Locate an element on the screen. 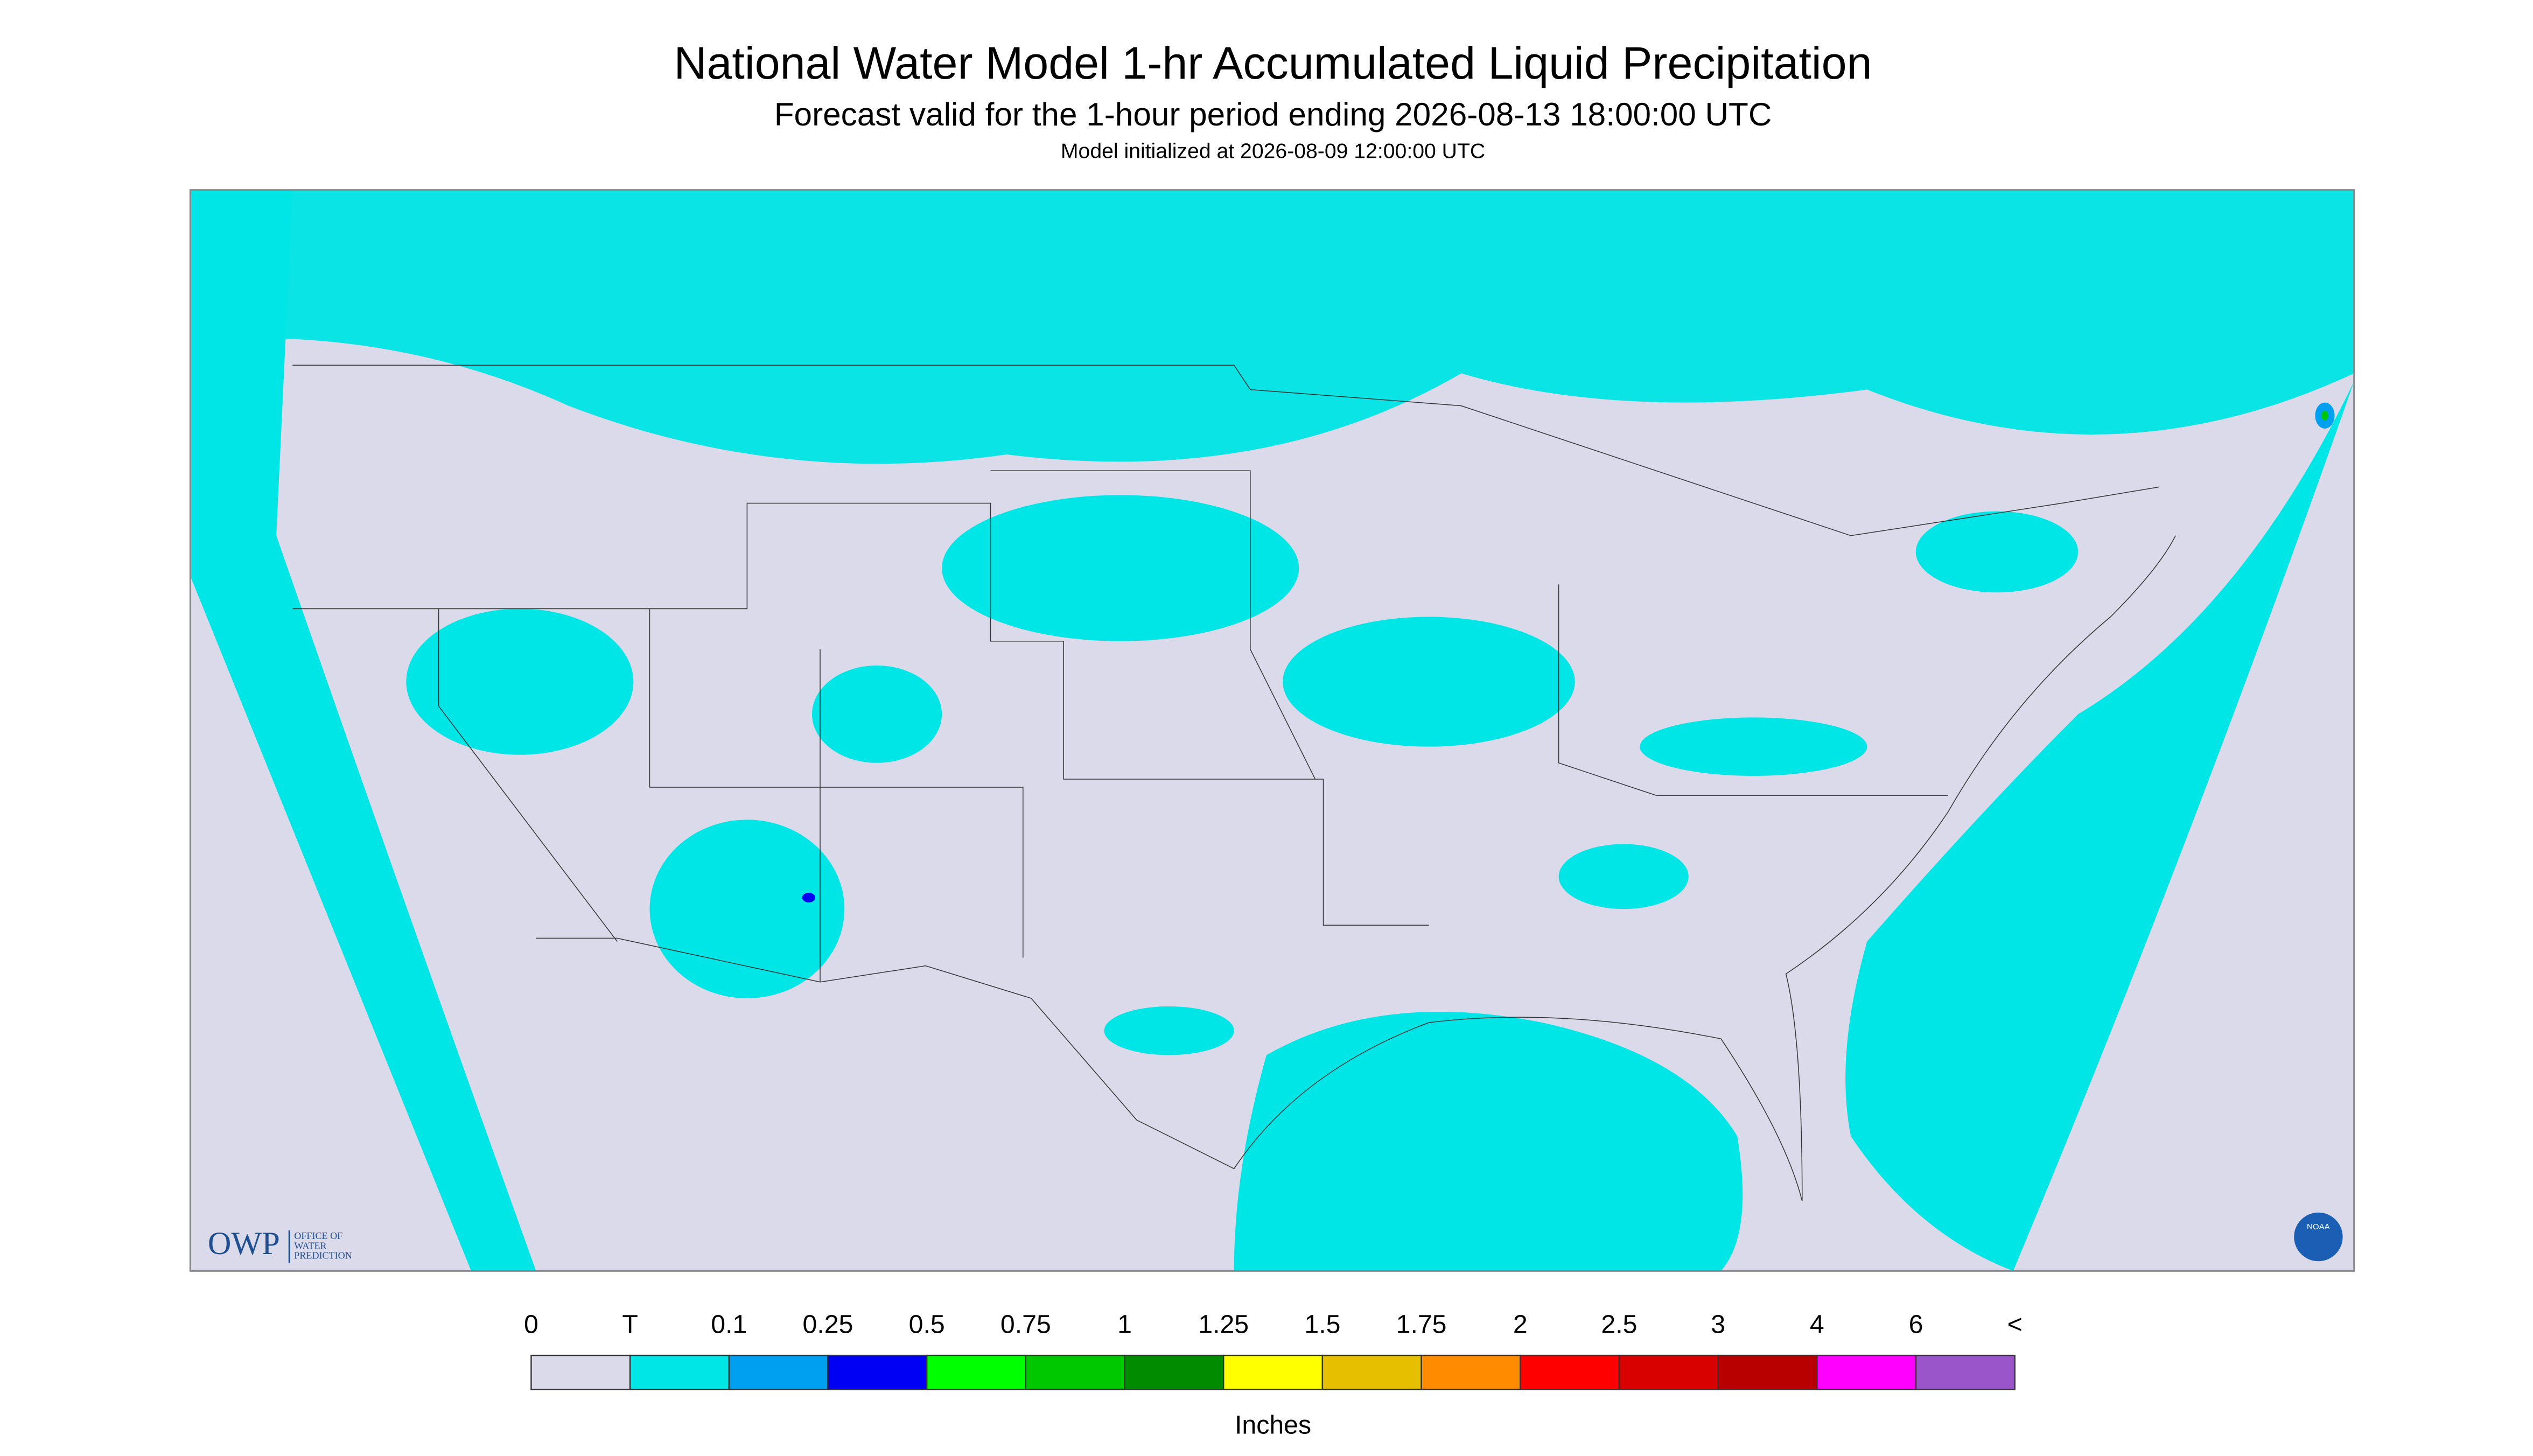  owp-name: WATER is located at coordinates (311, 1245).